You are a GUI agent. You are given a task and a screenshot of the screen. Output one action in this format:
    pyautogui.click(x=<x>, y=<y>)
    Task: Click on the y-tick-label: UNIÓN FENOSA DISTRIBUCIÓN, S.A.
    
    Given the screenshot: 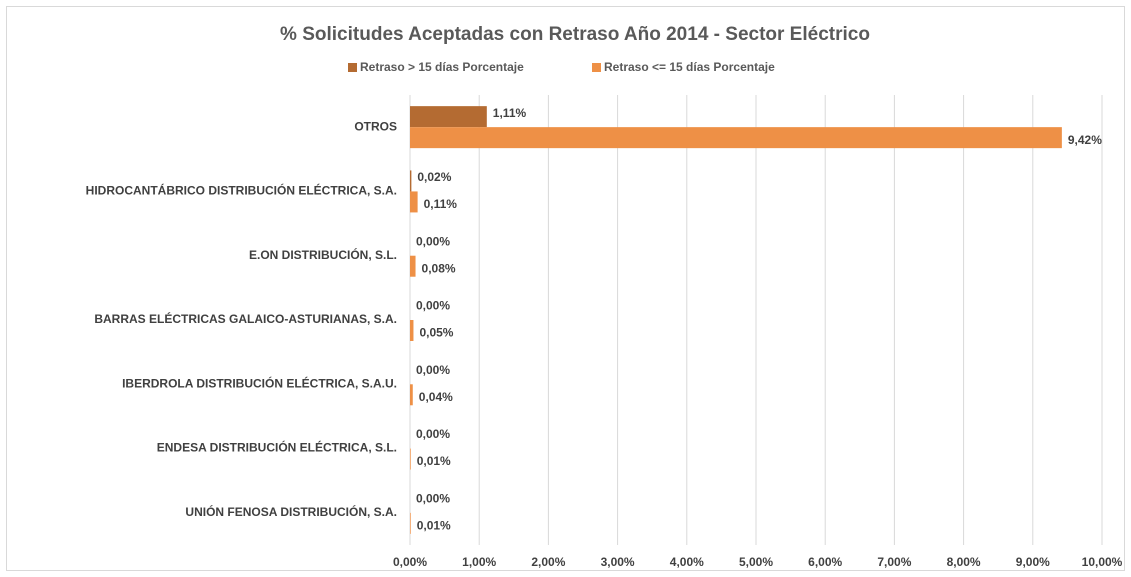 What is the action you would take?
    pyautogui.click(x=291, y=511)
    